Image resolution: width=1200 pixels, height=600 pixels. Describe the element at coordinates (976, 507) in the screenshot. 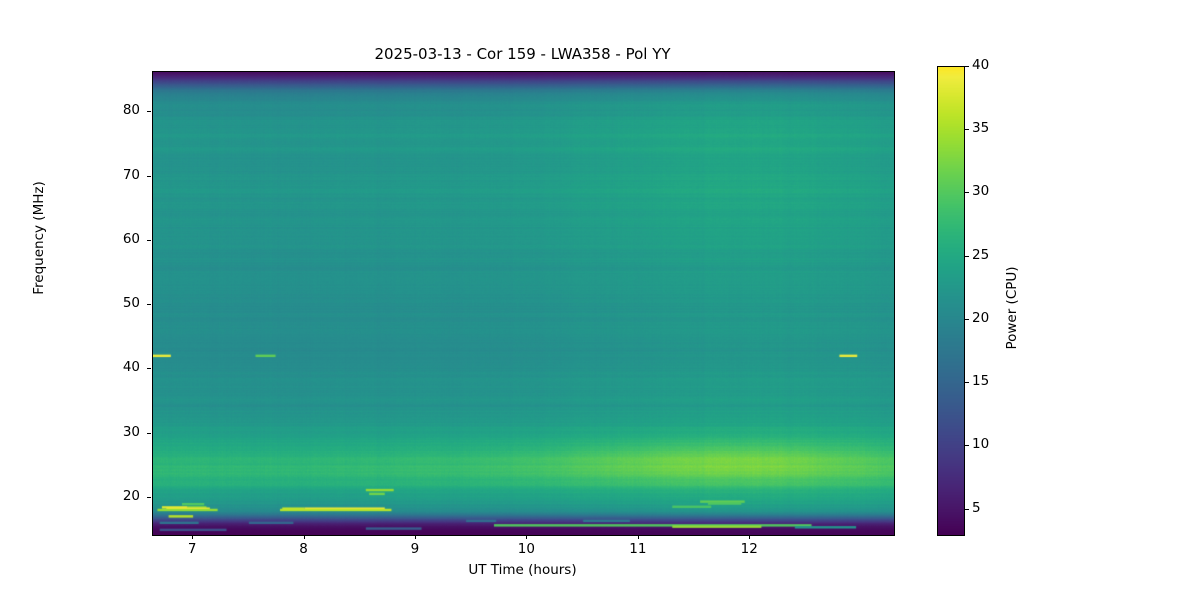

I see `colorbar-tick-label: 5` at that location.